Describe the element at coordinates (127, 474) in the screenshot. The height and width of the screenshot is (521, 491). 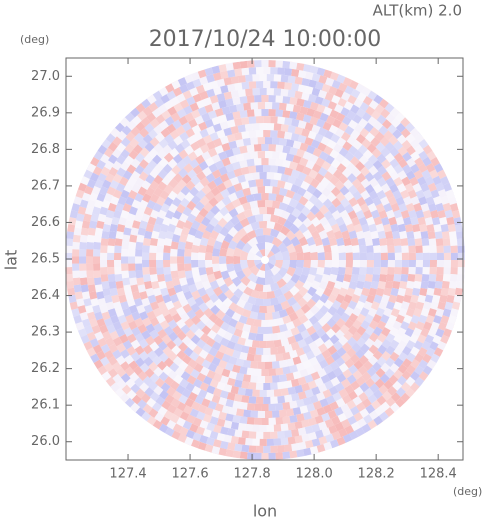
I see `x-tick-label: 127.4` at that location.